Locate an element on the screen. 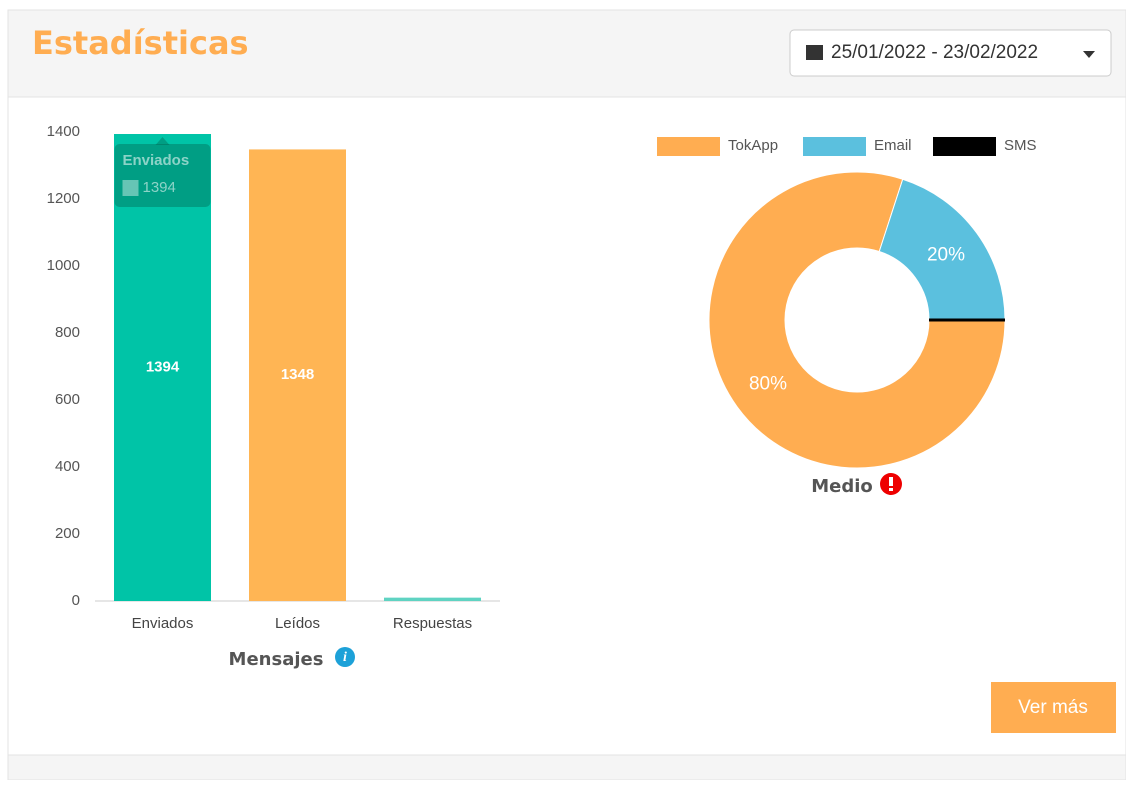 The image size is (1126, 785). info-glyph: i is located at coordinates (345, 657).